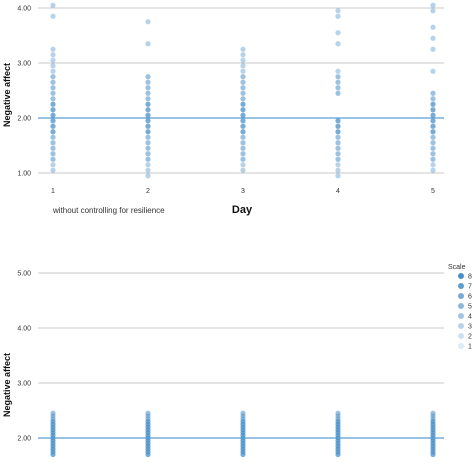  Describe the element at coordinates (433, 191) in the screenshot. I see `x-tick-label: 5` at that location.